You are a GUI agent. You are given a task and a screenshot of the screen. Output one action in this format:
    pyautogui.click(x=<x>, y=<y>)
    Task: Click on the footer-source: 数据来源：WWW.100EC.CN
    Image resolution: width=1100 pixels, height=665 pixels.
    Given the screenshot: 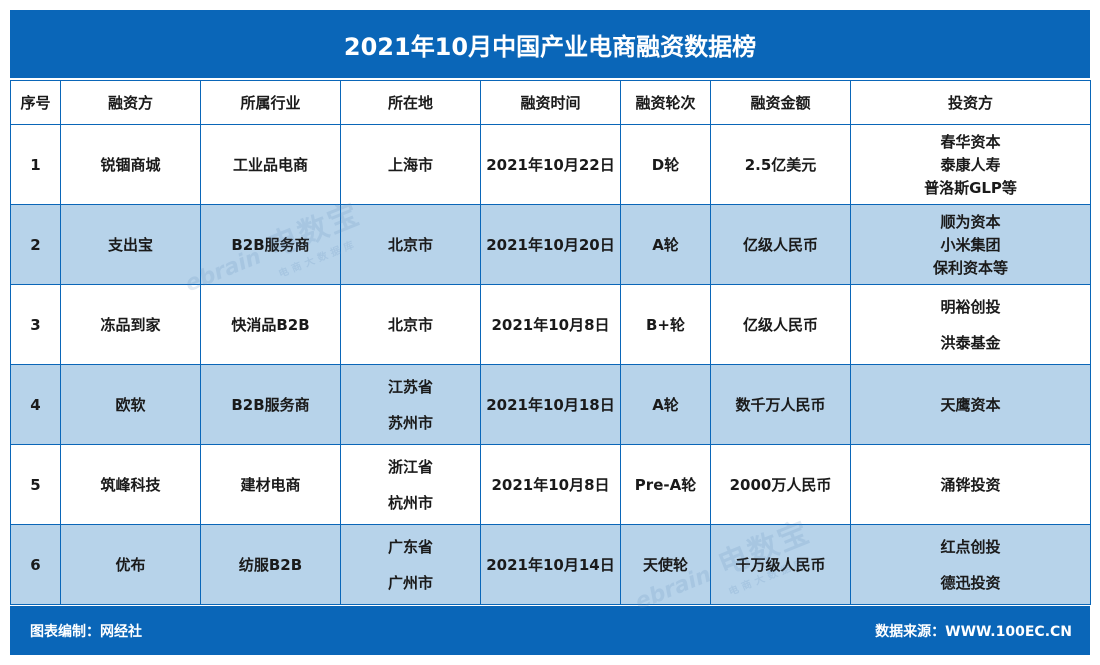 What is the action you would take?
    pyautogui.click(x=973, y=631)
    